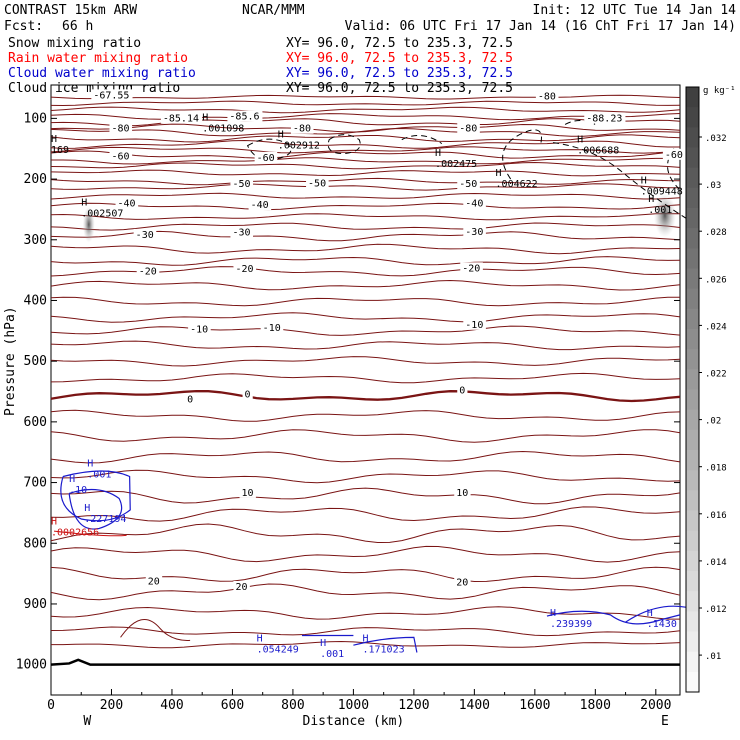  What do you see at coordinates (716, 327) in the screenshot?
I see `colorbar-tick-label: .024` at bounding box center [716, 327].